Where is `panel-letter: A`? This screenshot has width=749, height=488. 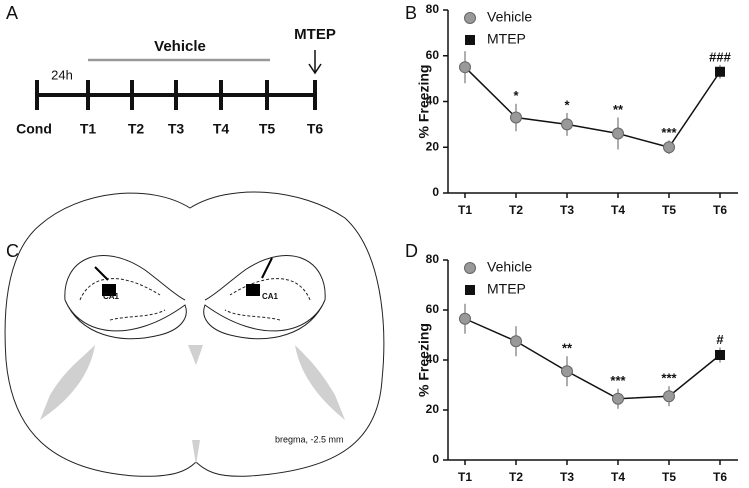 panel-letter: A is located at coordinates (12, 13).